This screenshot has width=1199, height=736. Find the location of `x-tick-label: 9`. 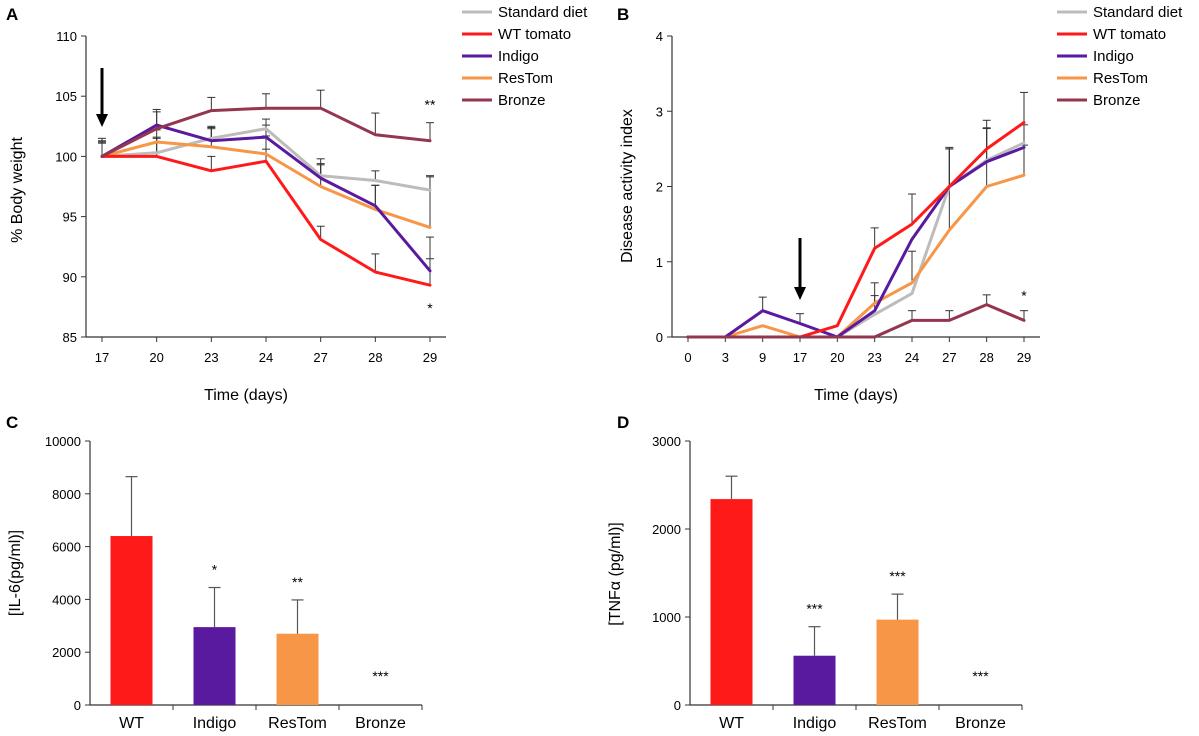

x-tick-label: 9 is located at coordinates (762, 357).